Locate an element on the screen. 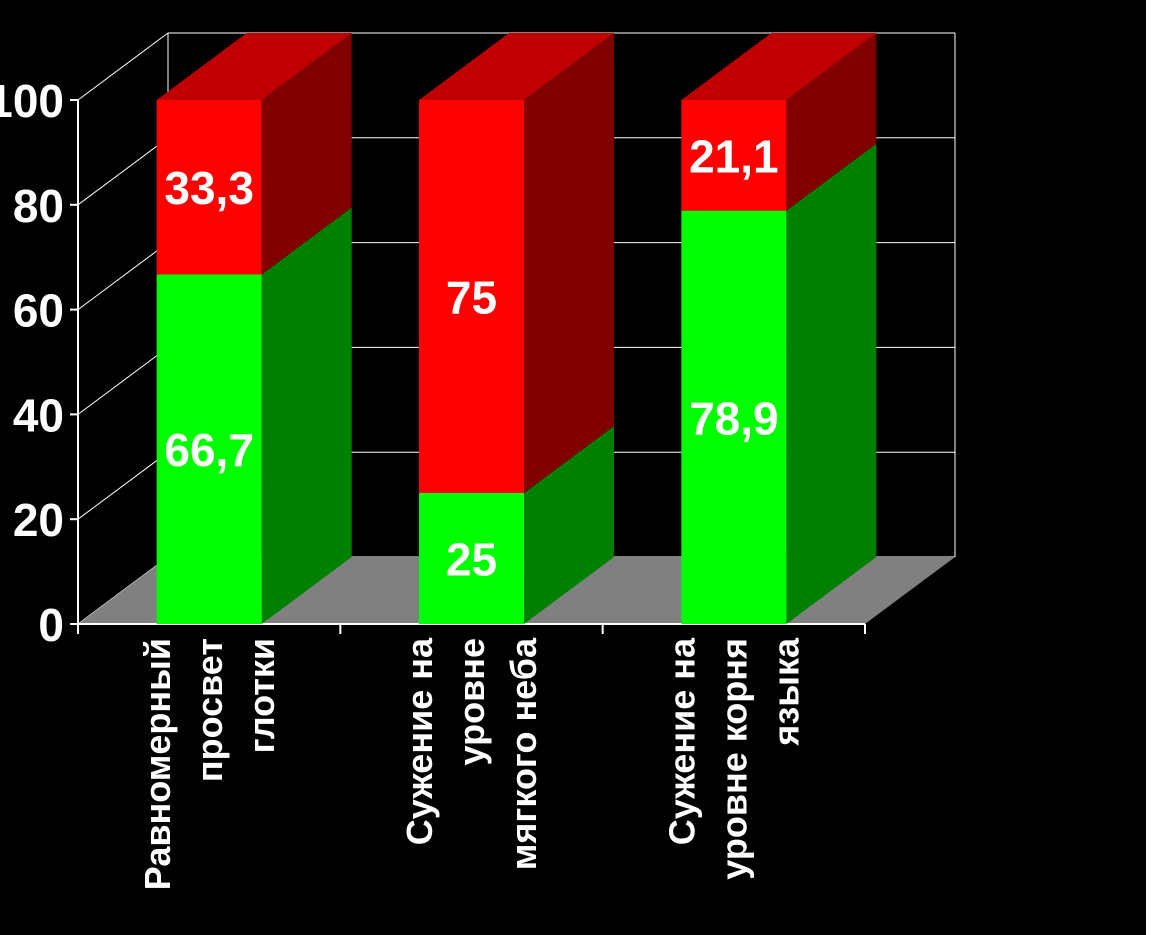 The width and height of the screenshot is (1151, 935). x-category-label: глотки is located at coordinates (261, 695).